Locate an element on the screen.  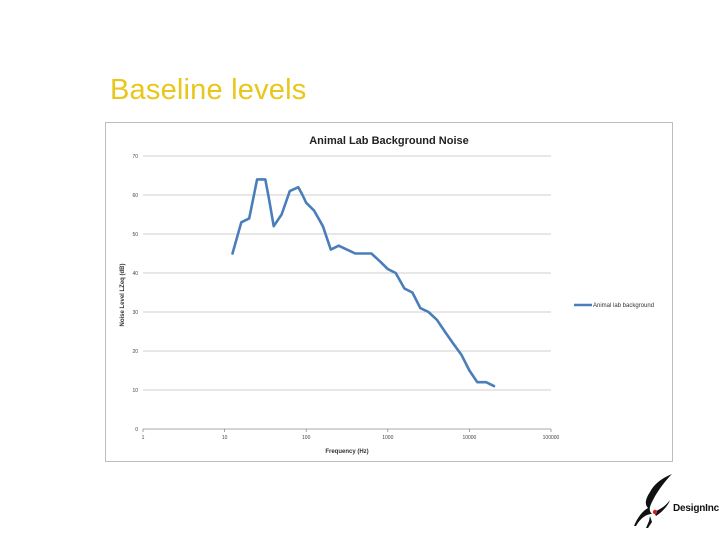
legend: Animal lab background is located at coordinates (614, 306).